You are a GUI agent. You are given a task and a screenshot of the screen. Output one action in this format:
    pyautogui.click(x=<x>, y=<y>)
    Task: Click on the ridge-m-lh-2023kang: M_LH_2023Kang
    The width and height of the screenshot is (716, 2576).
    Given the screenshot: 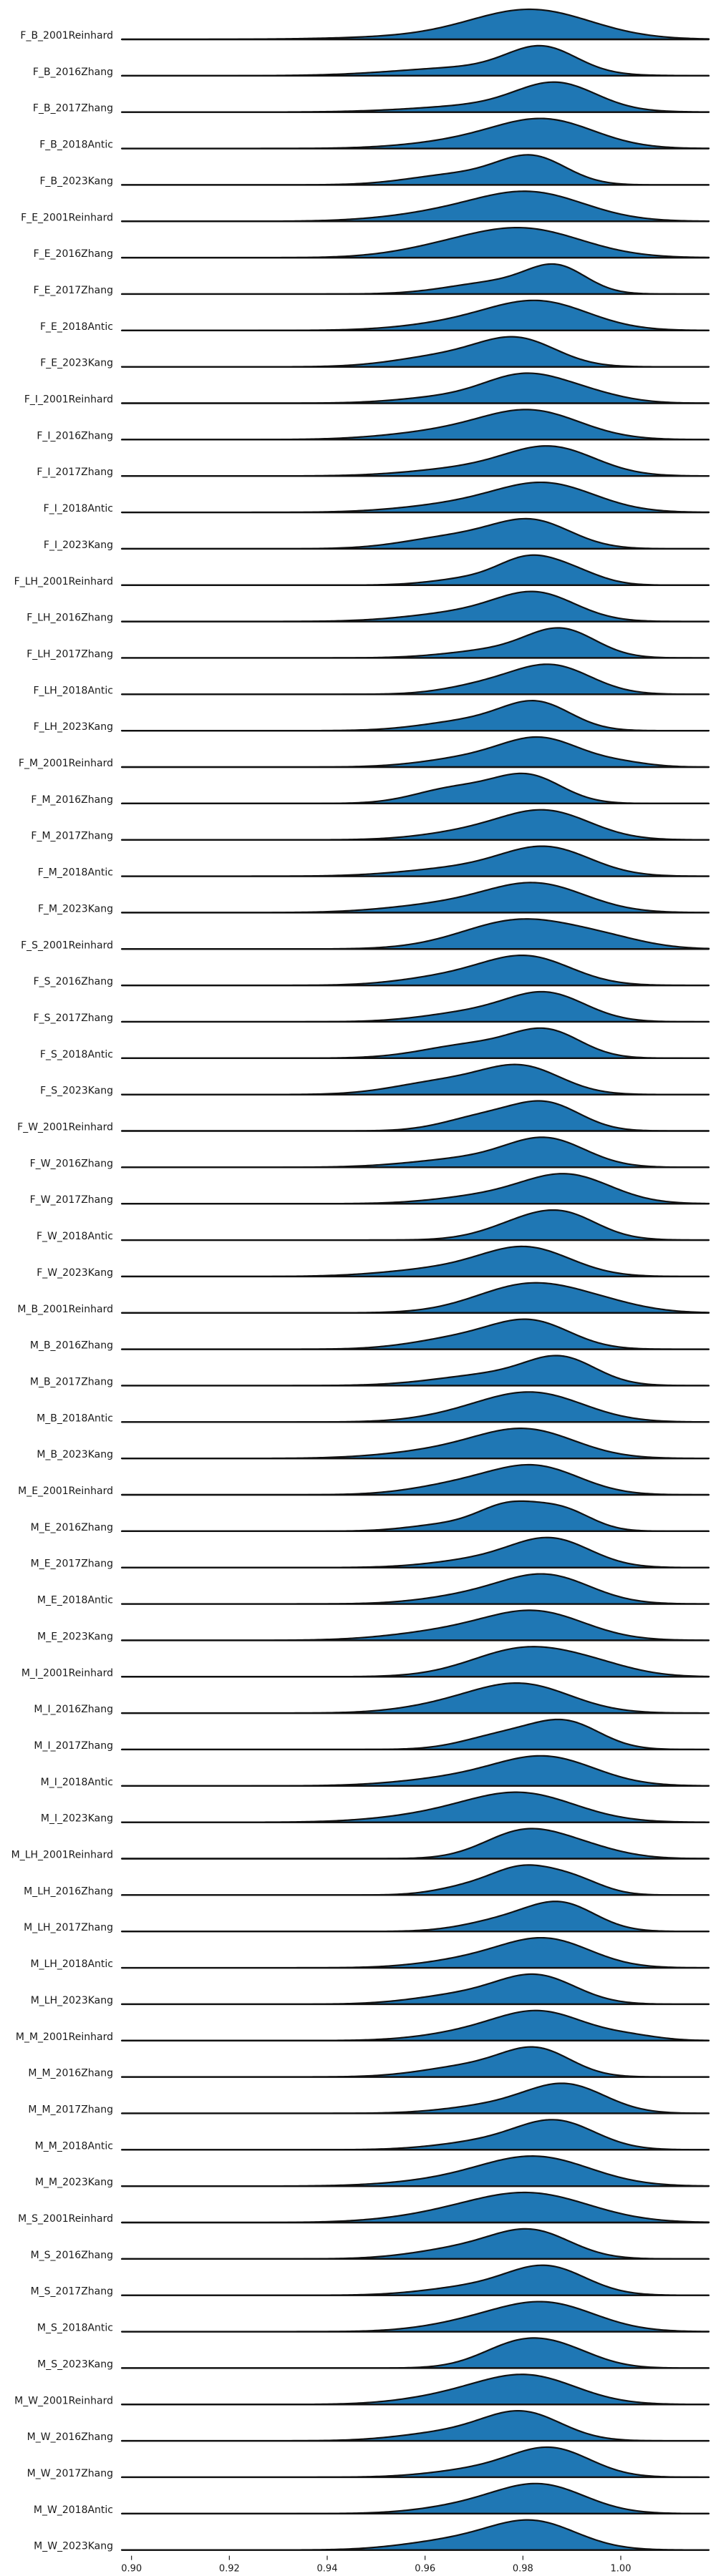 What is the action you would take?
    pyautogui.click(x=370, y=1989)
    